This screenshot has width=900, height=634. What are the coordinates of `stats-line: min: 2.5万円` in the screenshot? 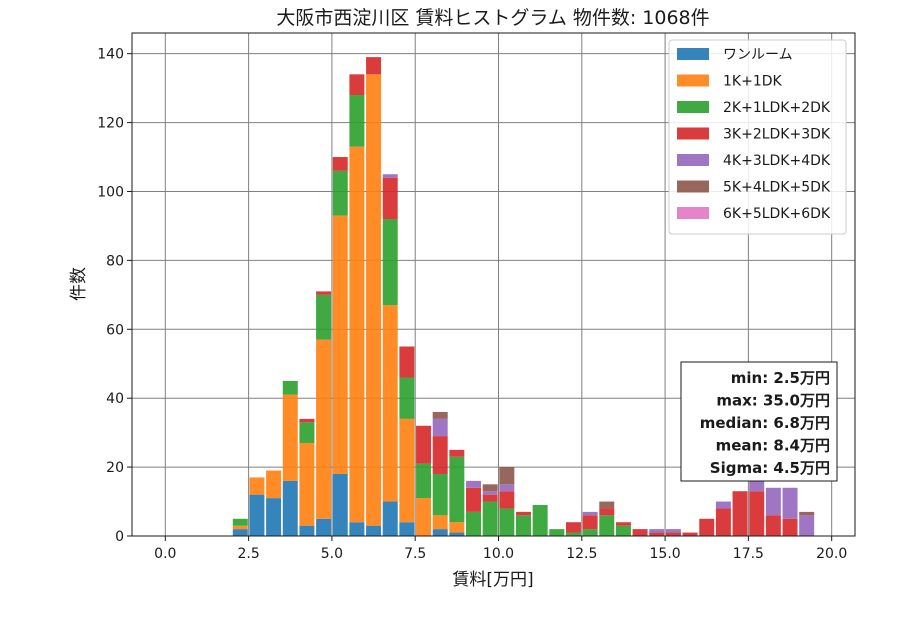 It's located at (780, 378).